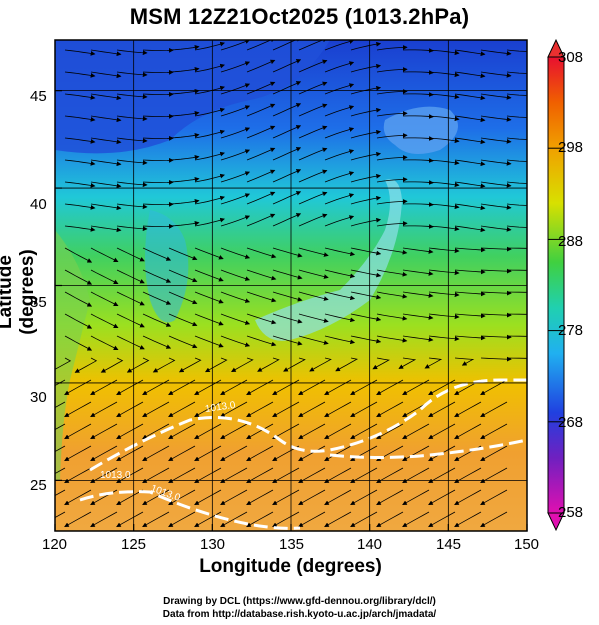 The image size is (599, 625). What do you see at coordinates (115, 475) in the screenshot?
I see `contour-label-2: 1013.0` at bounding box center [115, 475].